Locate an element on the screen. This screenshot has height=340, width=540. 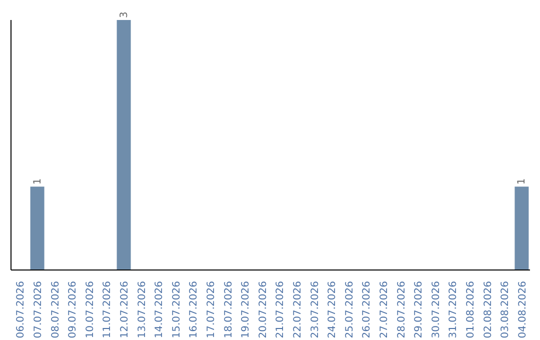
x-tick-label: 02.08.2026 is located at coordinates (488, 309).